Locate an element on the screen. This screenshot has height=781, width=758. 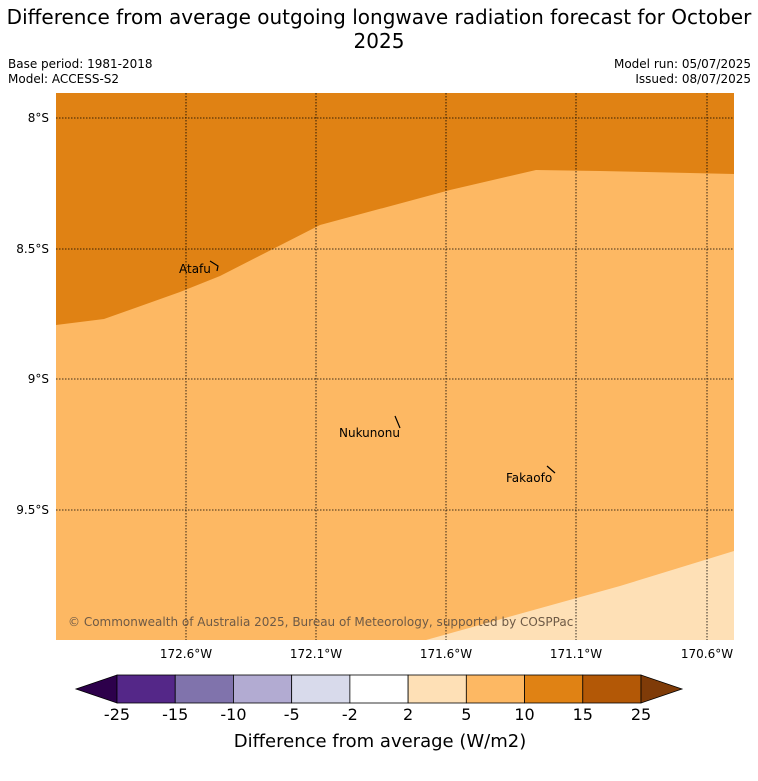
colorbar-tick-label: 2 is located at coordinates (408, 714).